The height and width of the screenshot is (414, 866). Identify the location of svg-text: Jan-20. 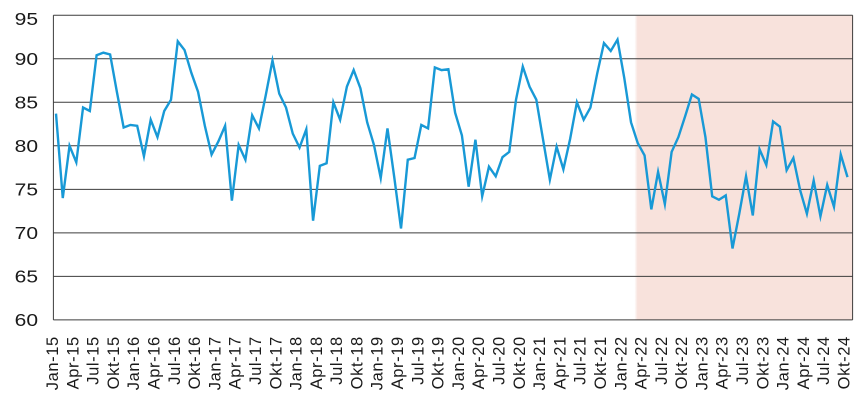
(459, 363).